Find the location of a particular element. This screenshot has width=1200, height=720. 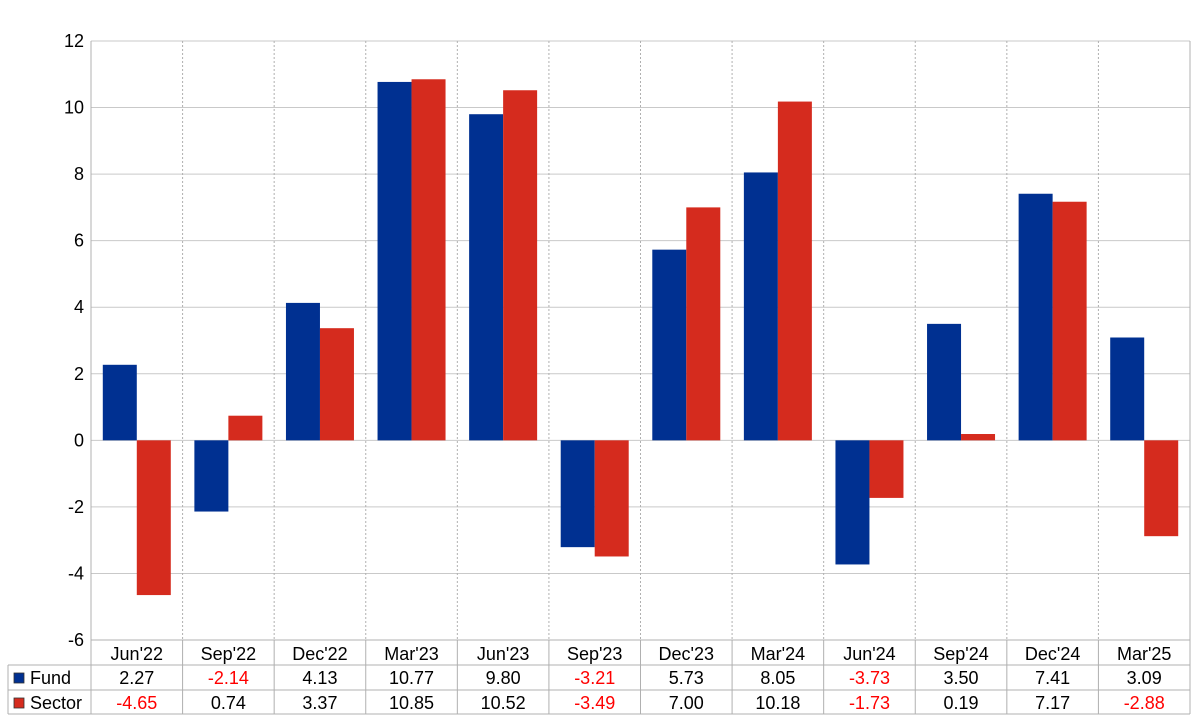

data-label-fund: 4.13 is located at coordinates (319, 678).